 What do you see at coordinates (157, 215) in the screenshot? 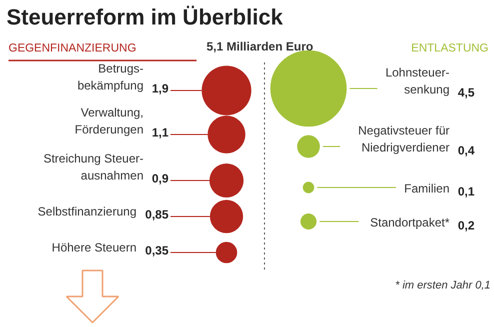
I see `data-label: 0,85` at bounding box center [157, 215].